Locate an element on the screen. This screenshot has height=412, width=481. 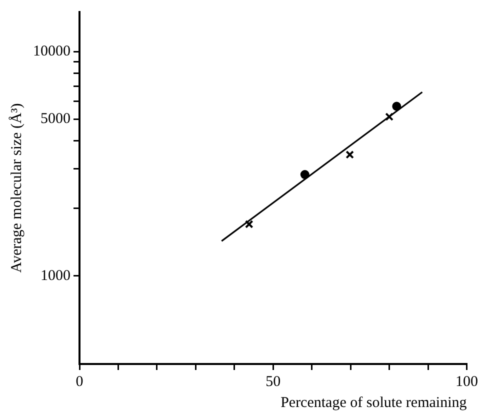
x-tick-label: 100 is located at coordinates (467, 382).